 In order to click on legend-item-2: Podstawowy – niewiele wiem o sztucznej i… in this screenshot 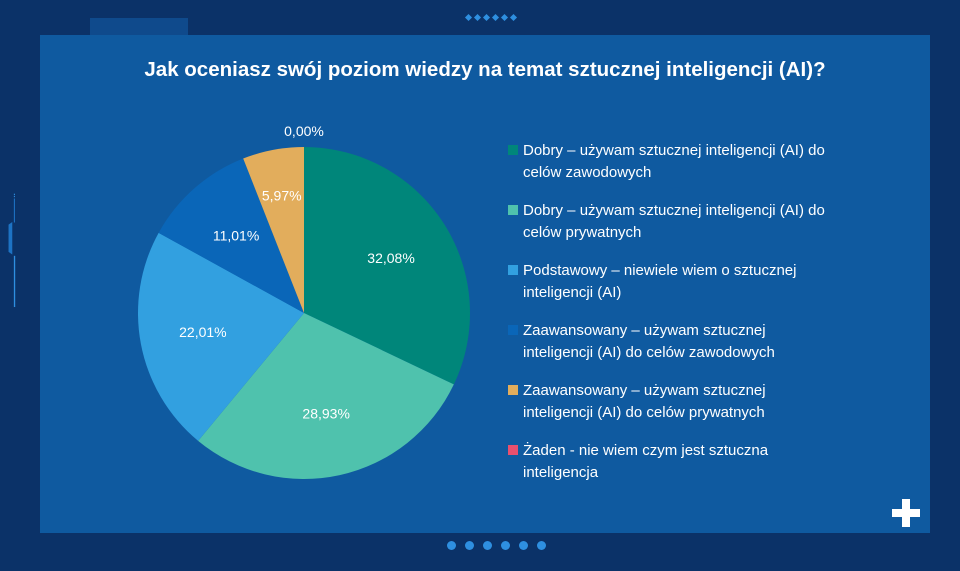, I will do `click(673, 282)`.